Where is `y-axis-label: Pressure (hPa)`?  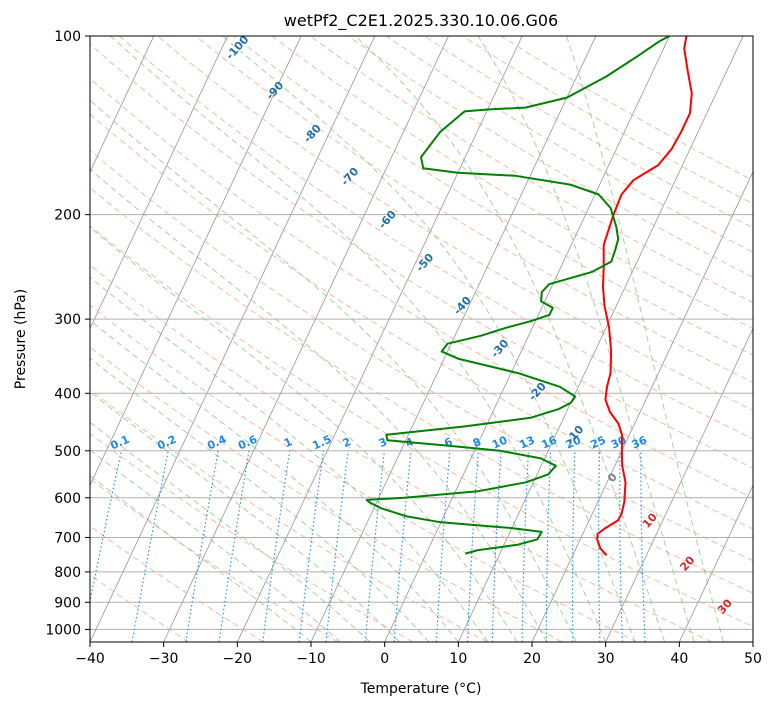
y-axis-label: Pressure (hPa) is located at coordinates (21, 339).